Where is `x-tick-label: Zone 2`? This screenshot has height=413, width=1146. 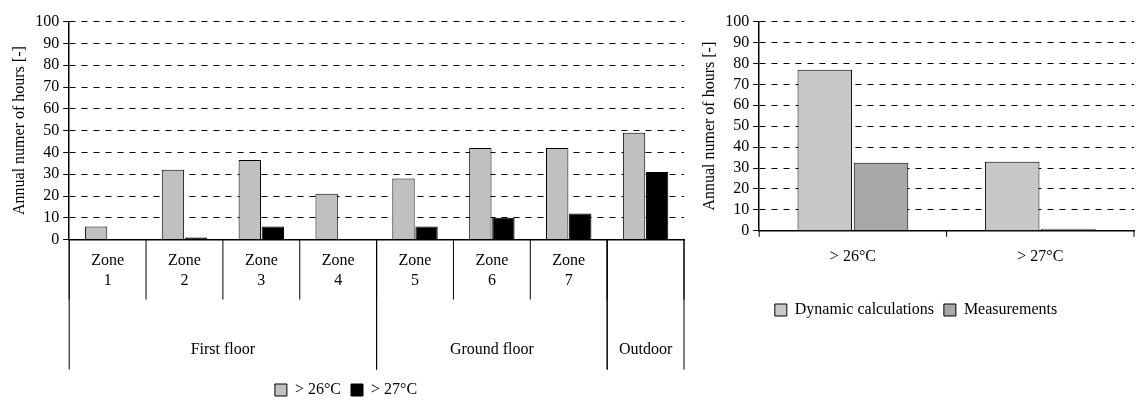 x-tick-label: Zone 2 is located at coordinates (184, 269).